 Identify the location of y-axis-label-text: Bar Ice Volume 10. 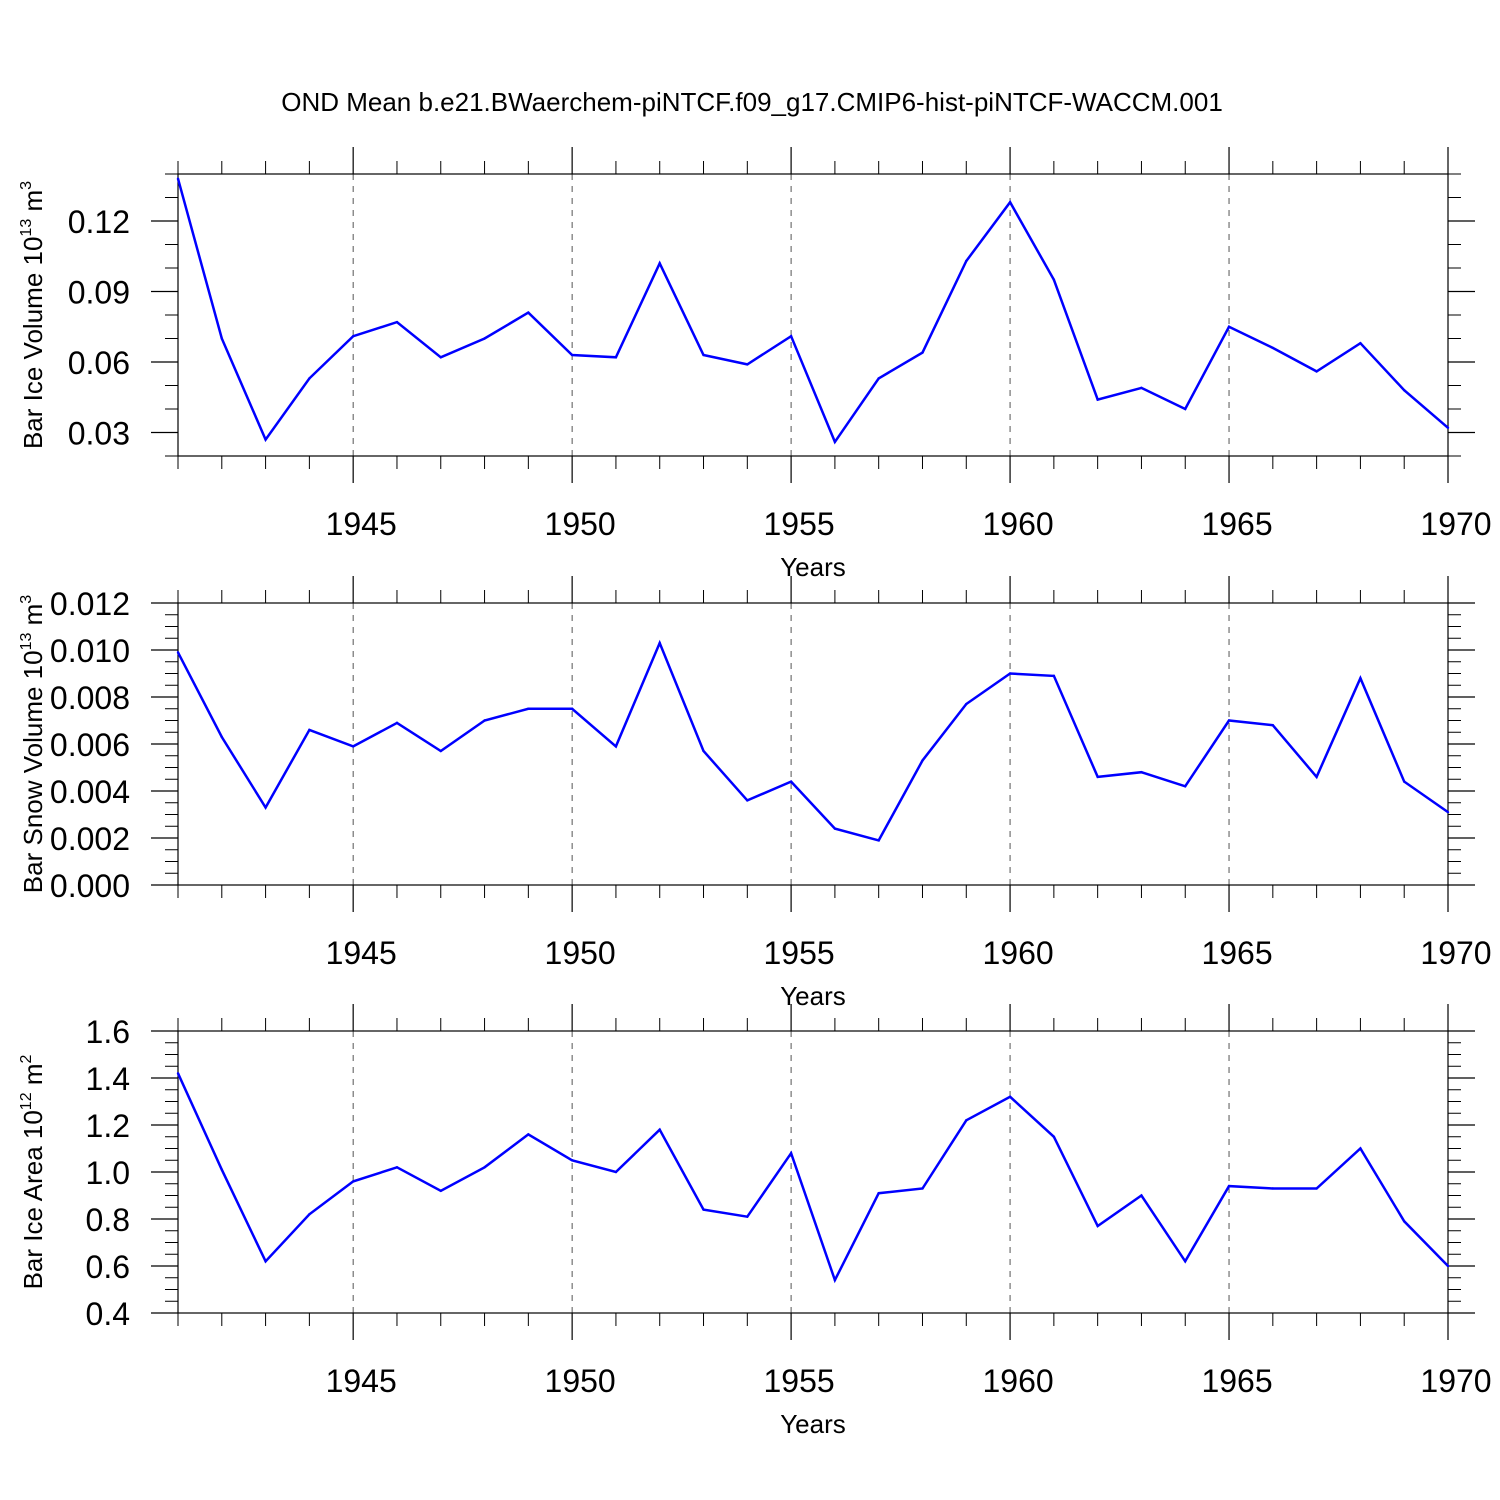
(33, 343).